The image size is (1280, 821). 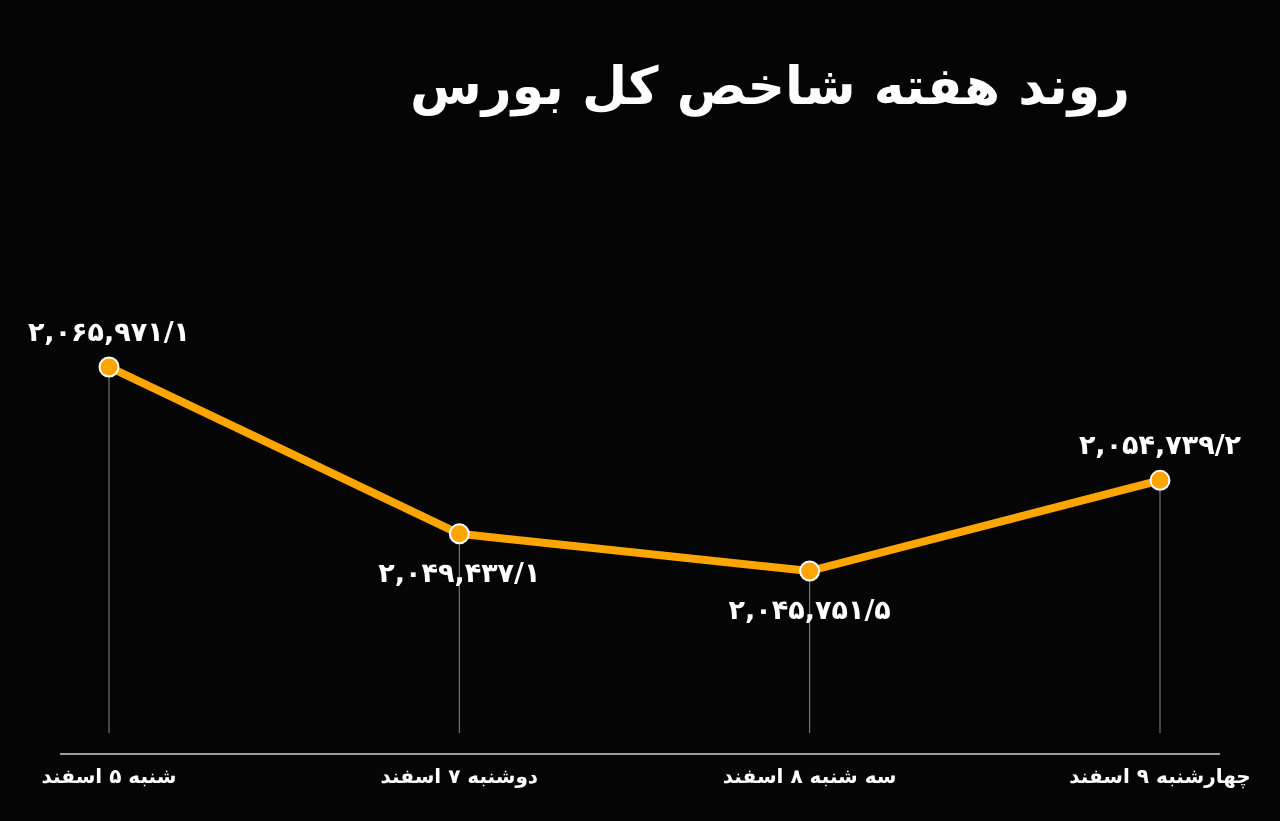 What do you see at coordinates (769, 86) in the screenshot?
I see `title: روند هفته شاخص کل بورس` at bounding box center [769, 86].